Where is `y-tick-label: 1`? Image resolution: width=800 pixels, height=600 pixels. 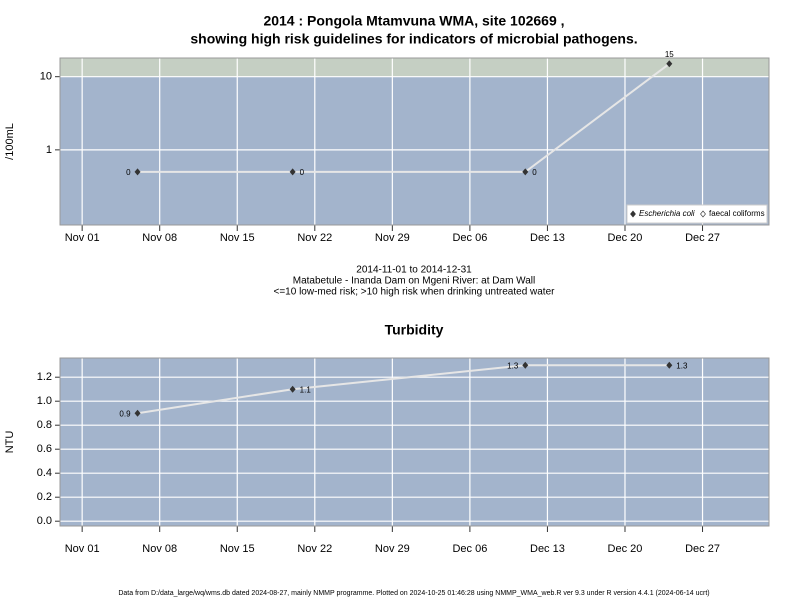
y-tick-label: 1 is located at coordinates (49, 150).